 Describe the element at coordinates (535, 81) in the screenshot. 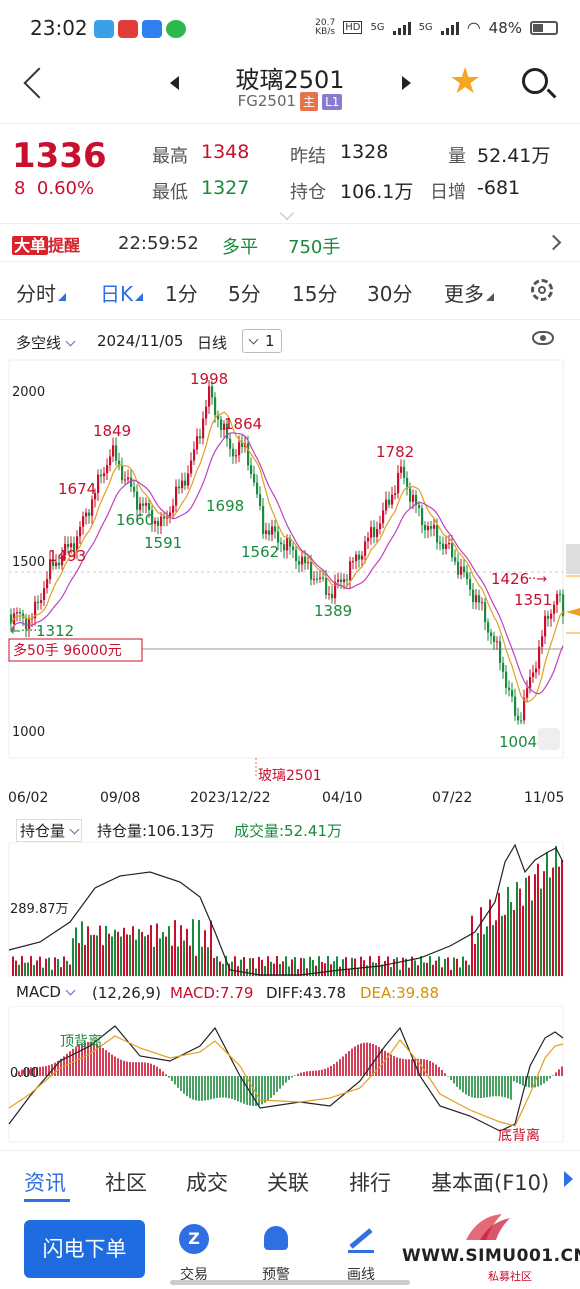

I see `search-icon` at that location.